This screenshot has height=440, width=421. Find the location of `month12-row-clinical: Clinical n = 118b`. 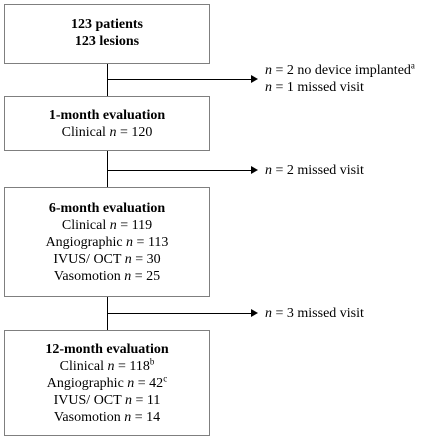

month12-row-clinical: Clinical n = 118b is located at coordinates (107, 365).